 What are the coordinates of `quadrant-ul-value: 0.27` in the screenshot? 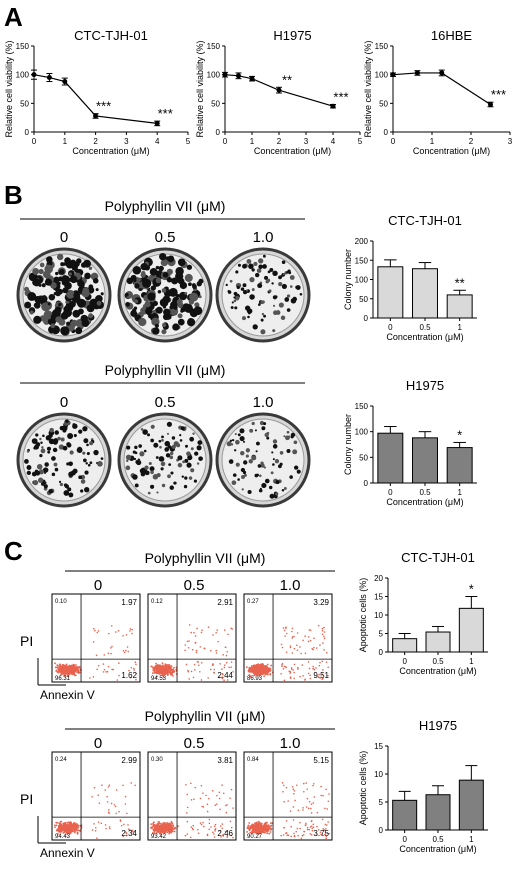 It's located at (253, 602).